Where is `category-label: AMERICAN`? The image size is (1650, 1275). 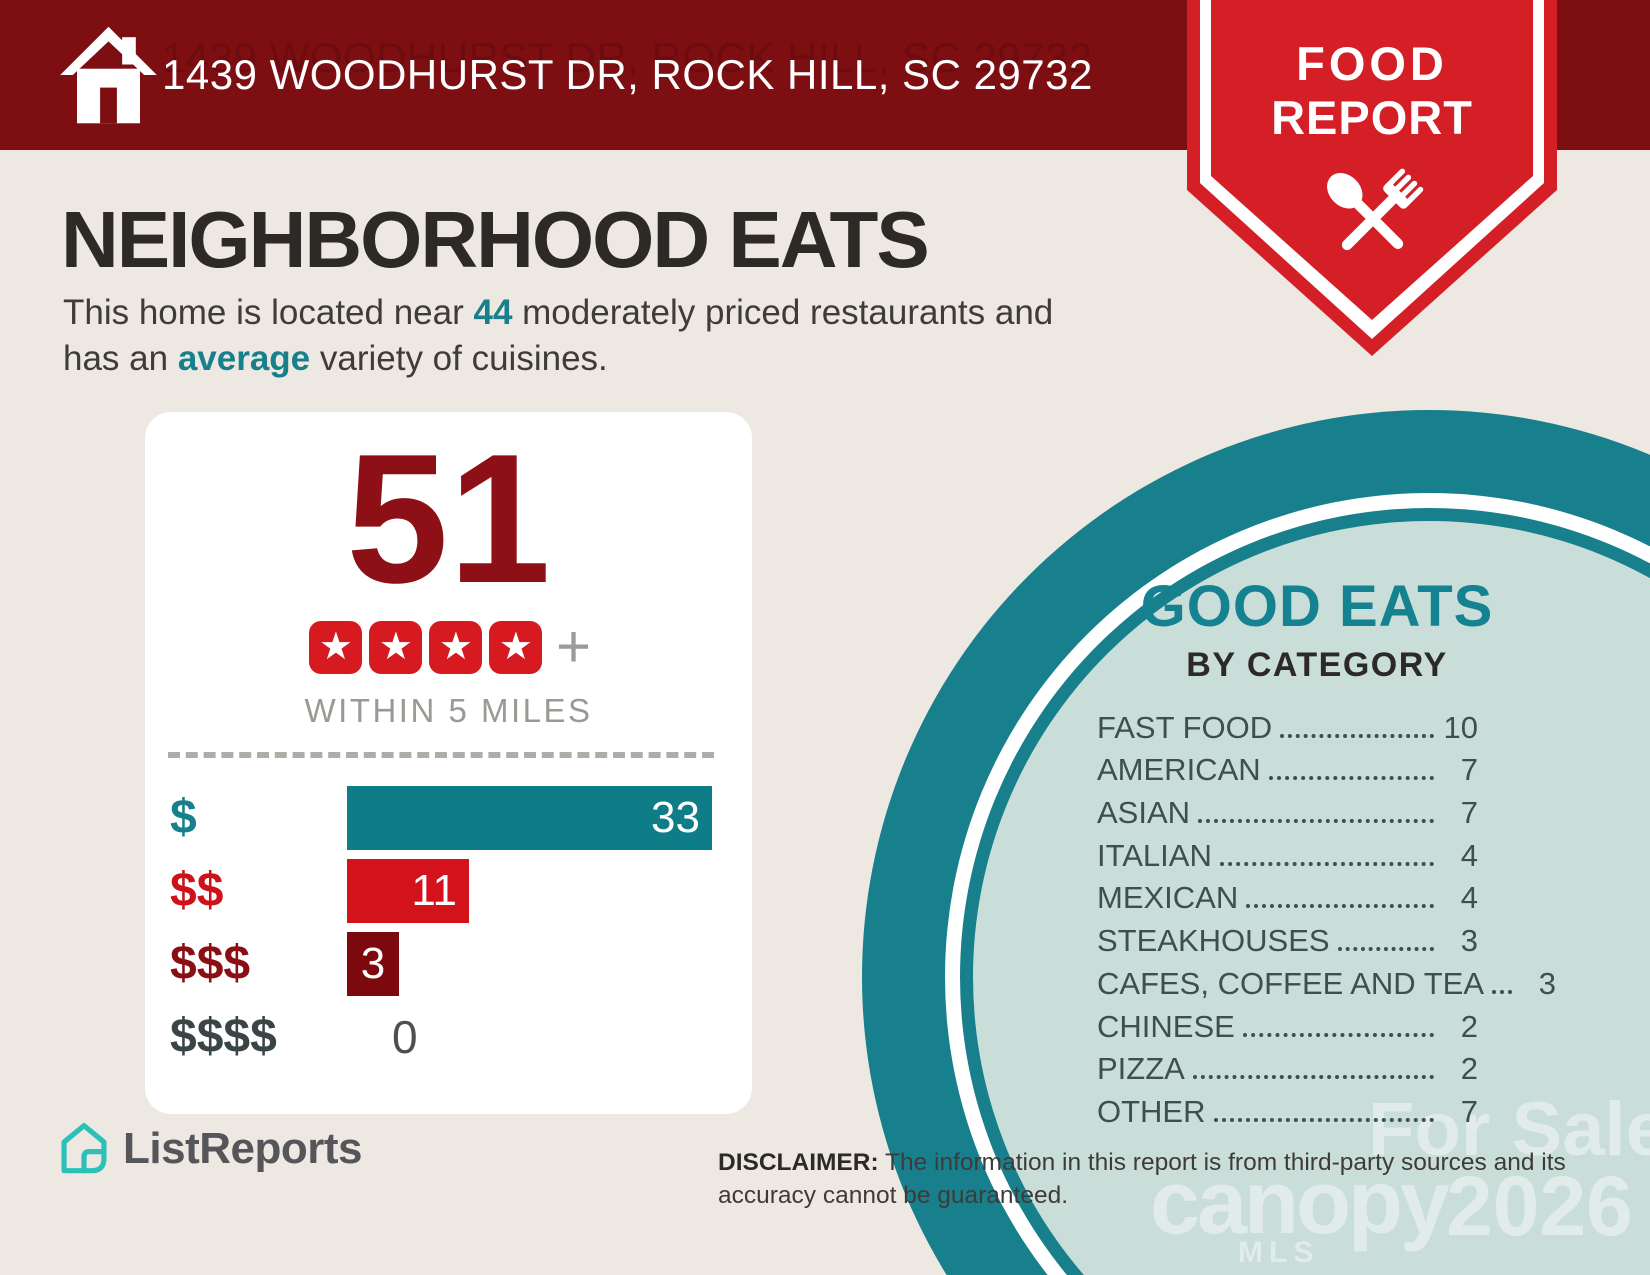
category-label: AMERICAN is located at coordinates (1179, 770).